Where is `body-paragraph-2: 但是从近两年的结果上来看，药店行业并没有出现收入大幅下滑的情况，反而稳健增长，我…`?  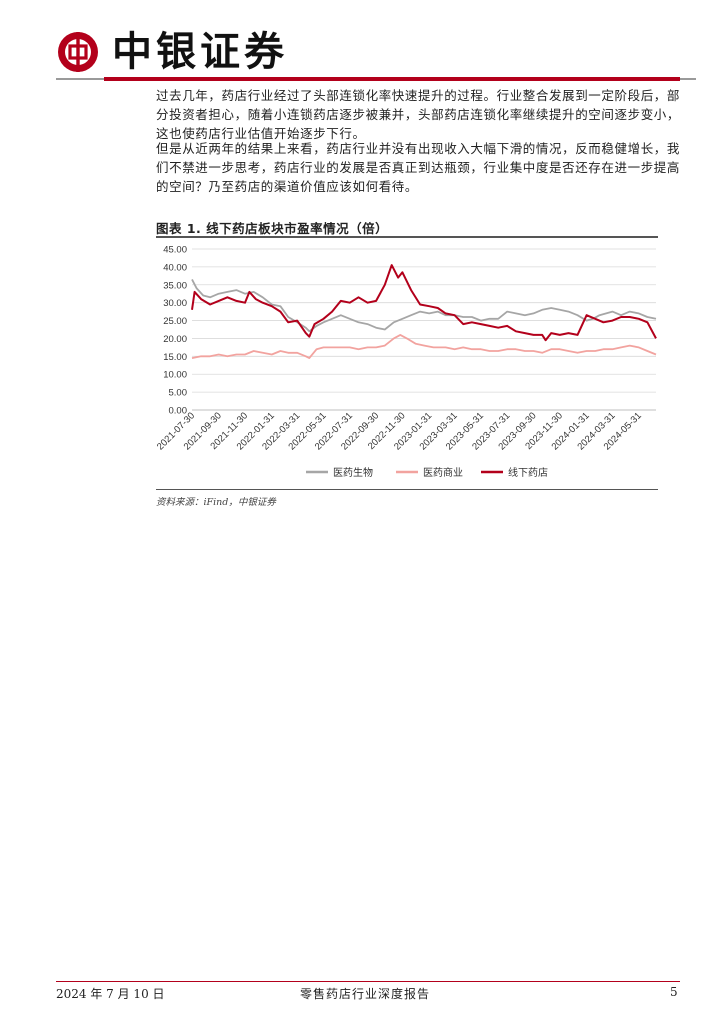 body-paragraph-2: 但是从近两年的结果上来看，药店行业并没有出现收入大幅下滑的情况，反而稳健增长，我… is located at coordinates (418, 167).